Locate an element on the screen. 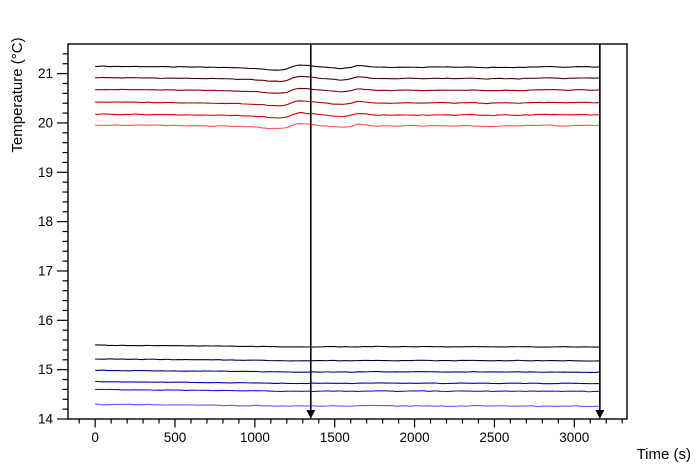  series-line-T04 is located at coordinates (347, 103).